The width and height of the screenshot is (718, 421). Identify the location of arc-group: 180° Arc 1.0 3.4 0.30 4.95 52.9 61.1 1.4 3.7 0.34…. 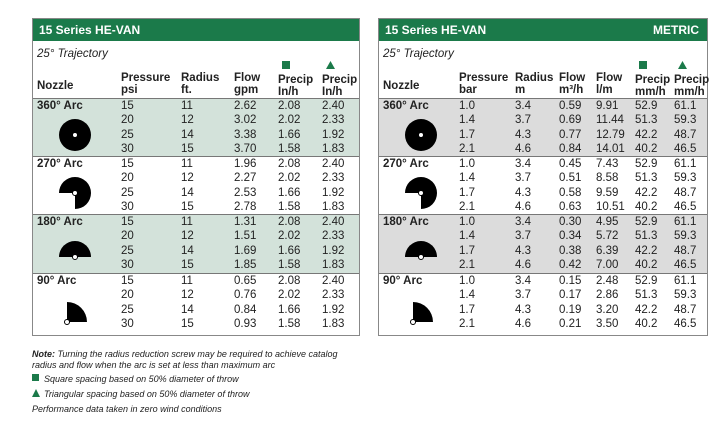
(543, 243).